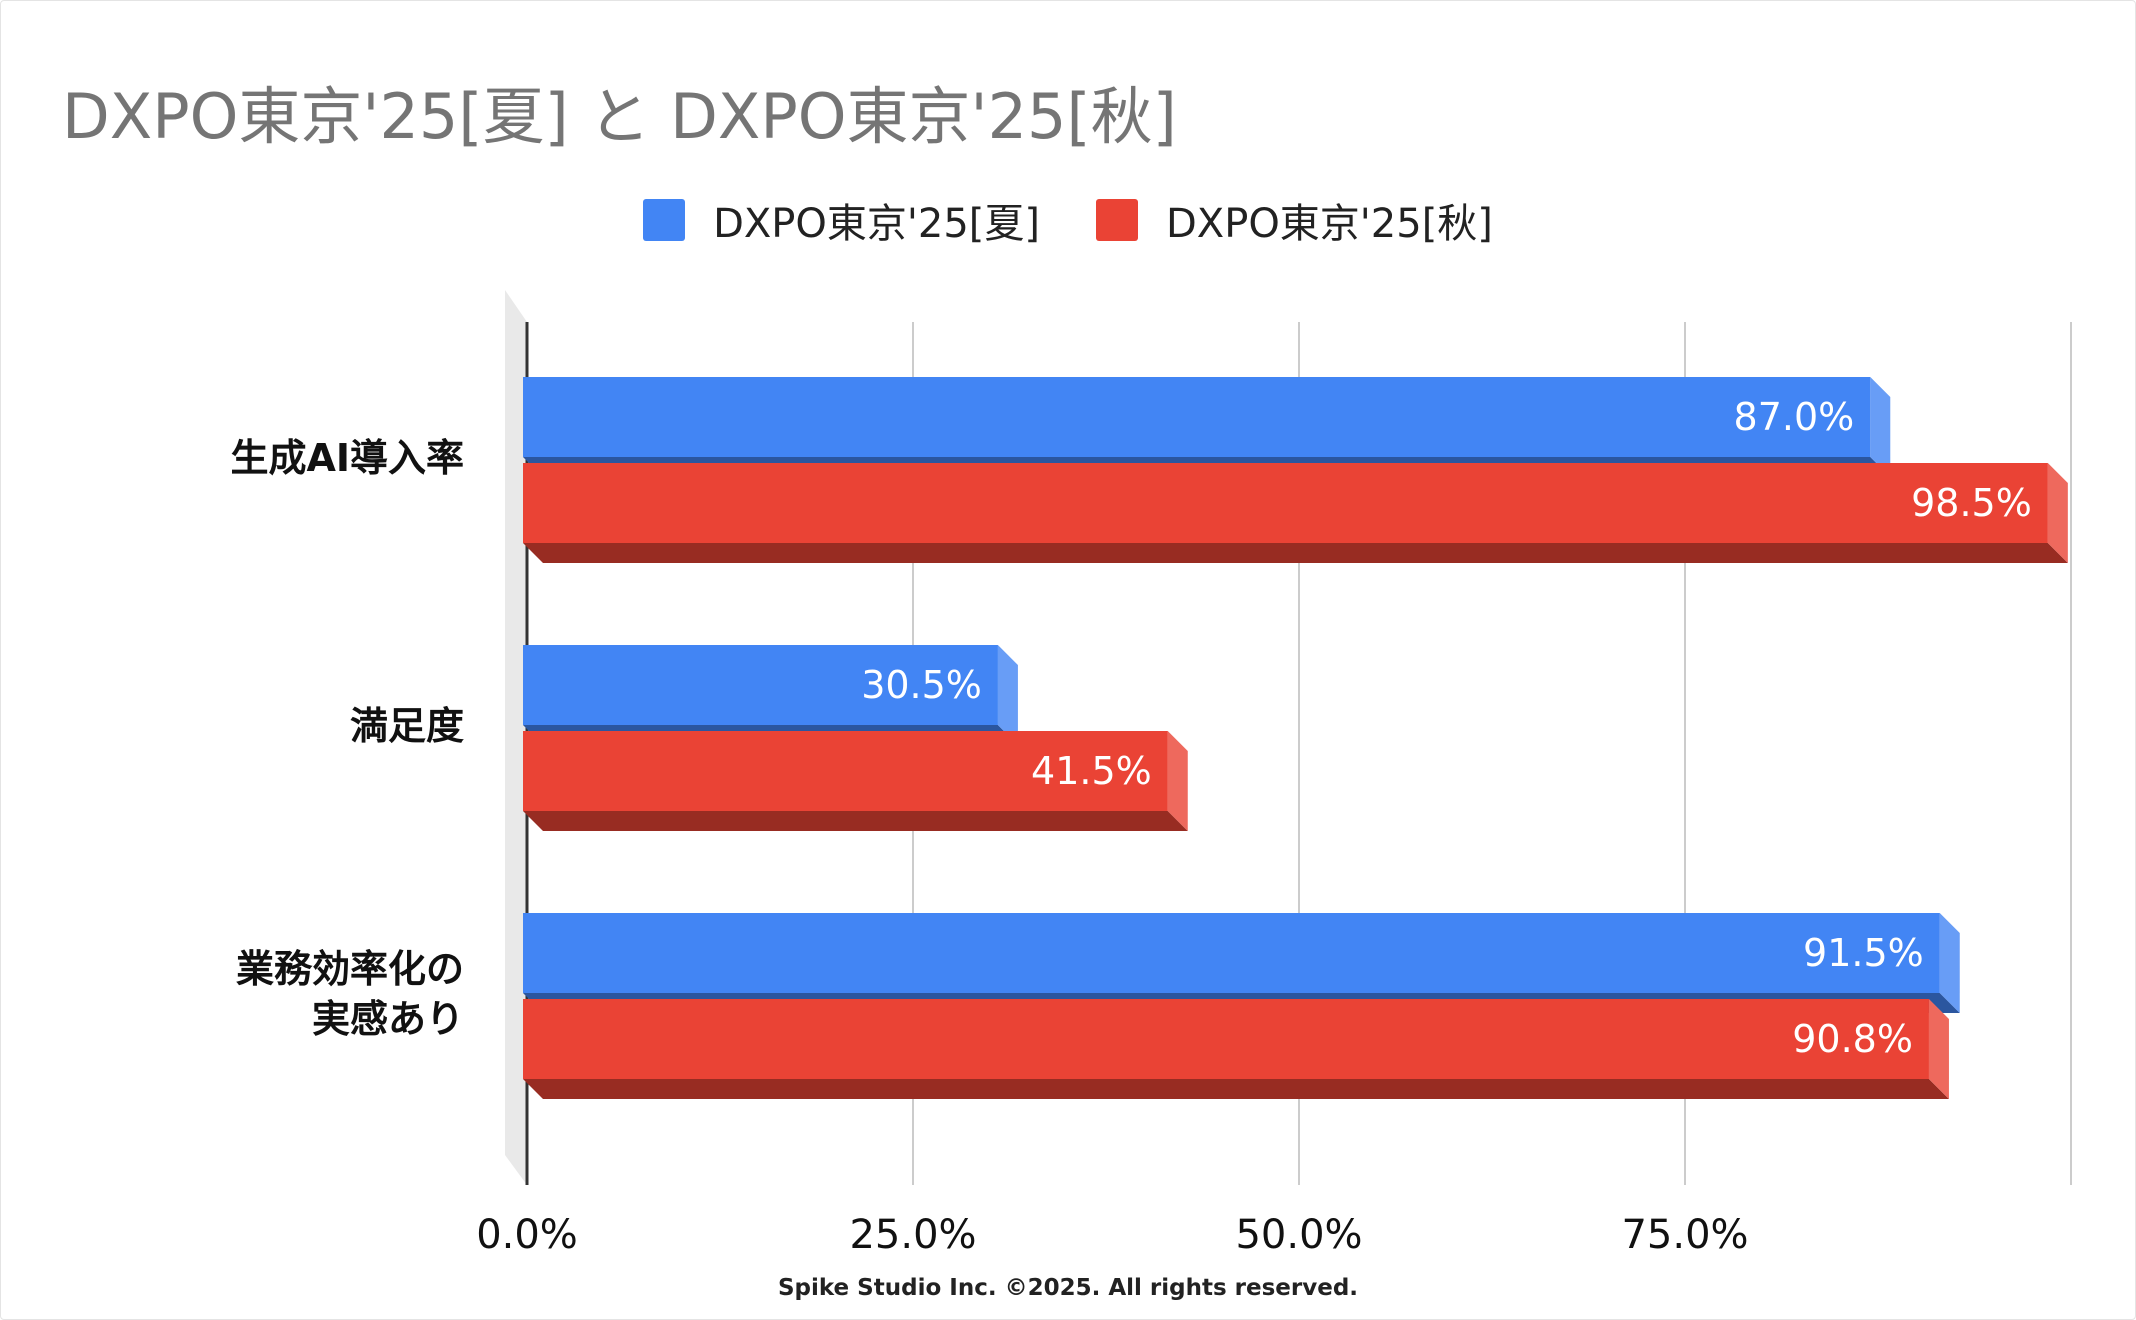  I want to click on bar-value-label: 41.5%, so click(1091, 771).